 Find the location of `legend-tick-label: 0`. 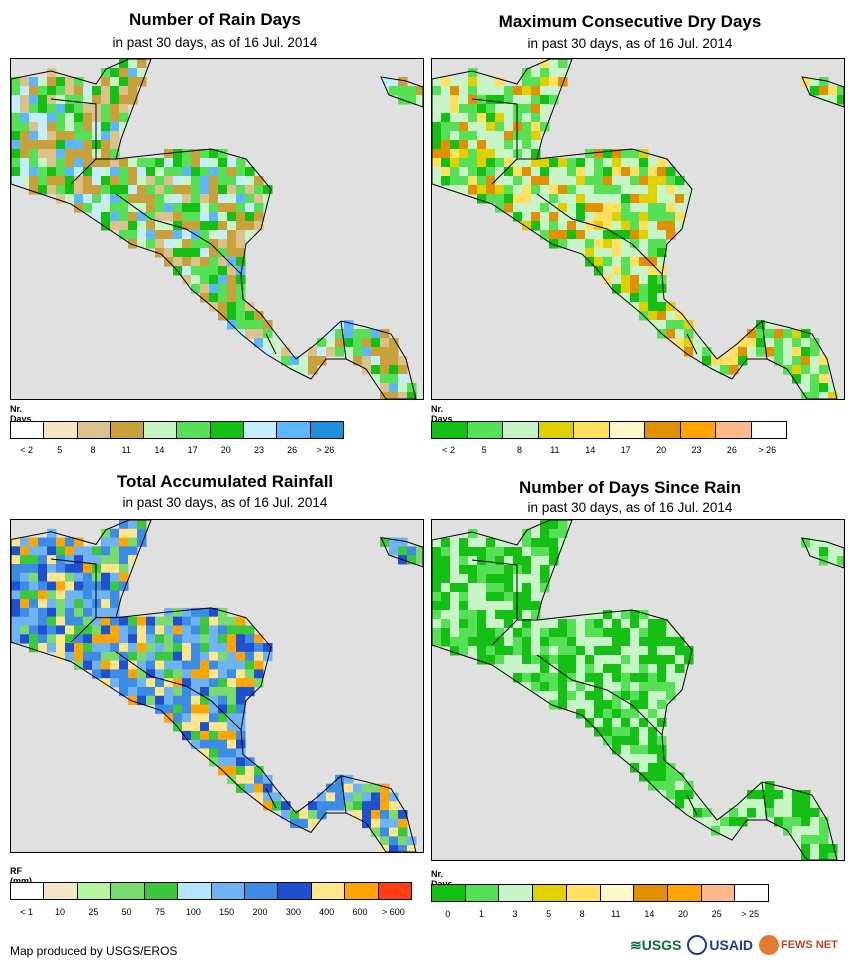

legend-tick-label: 0 is located at coordinates (448, 914).